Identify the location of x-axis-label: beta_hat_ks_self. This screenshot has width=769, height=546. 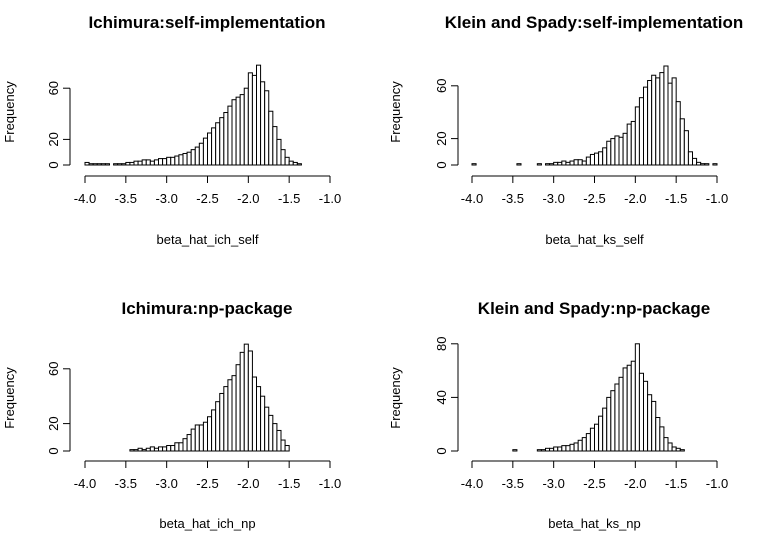
(594, 239).